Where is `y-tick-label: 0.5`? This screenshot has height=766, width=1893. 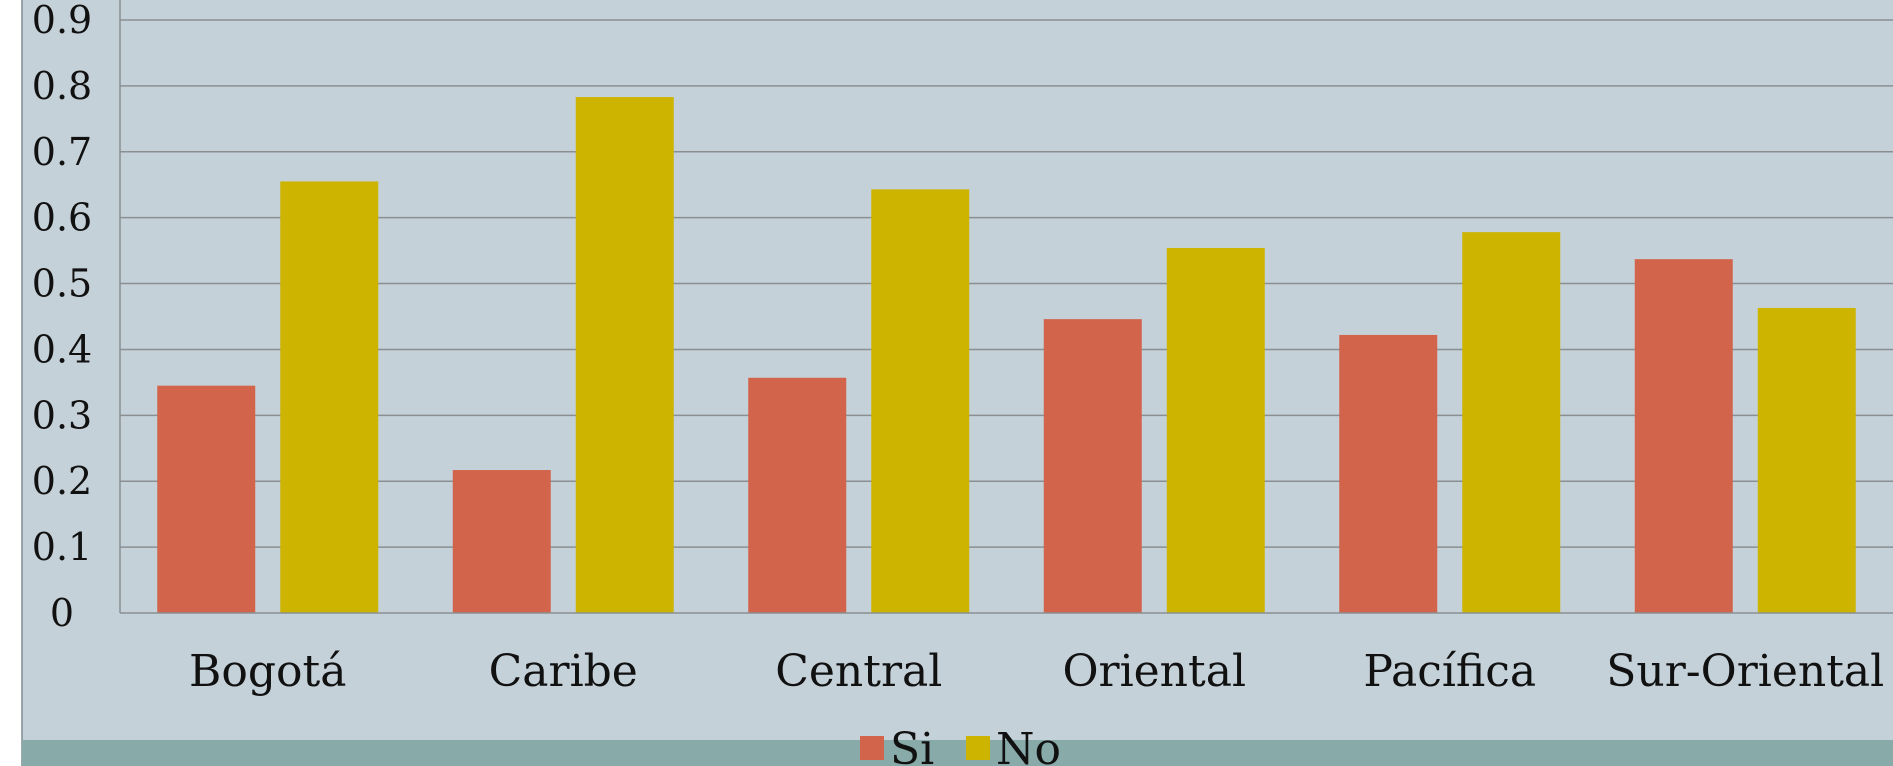 y-tick-label: 0.5 is located at coordinates (62, 284).